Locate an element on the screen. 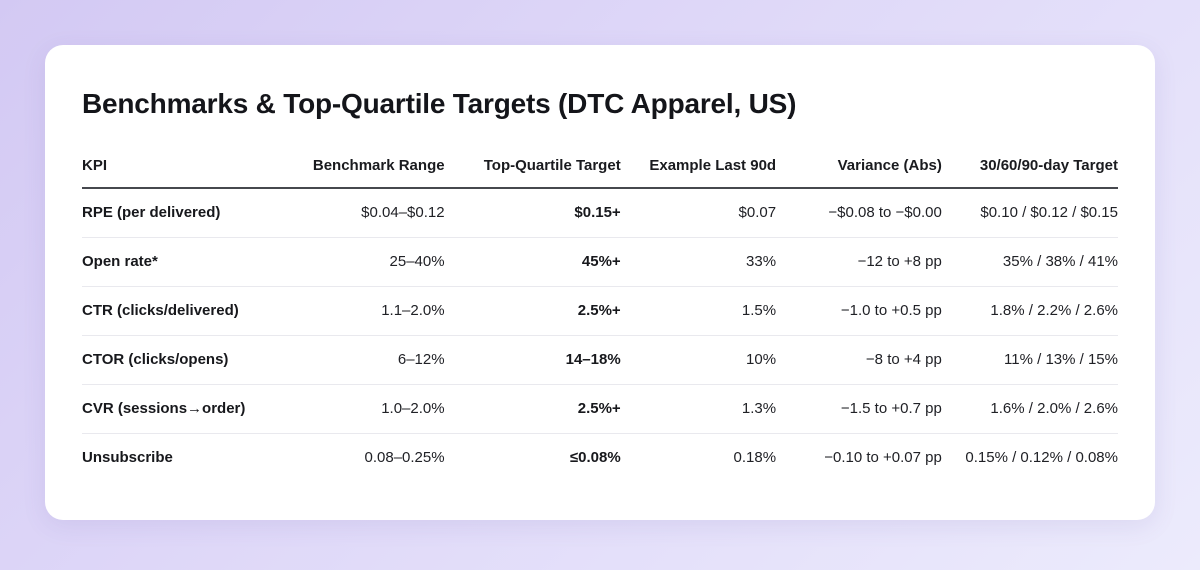 The height and width of the screenshot is (570, 1200). variance-abs-cell: −12 to +8 pp is located at coordinates (859, 262).